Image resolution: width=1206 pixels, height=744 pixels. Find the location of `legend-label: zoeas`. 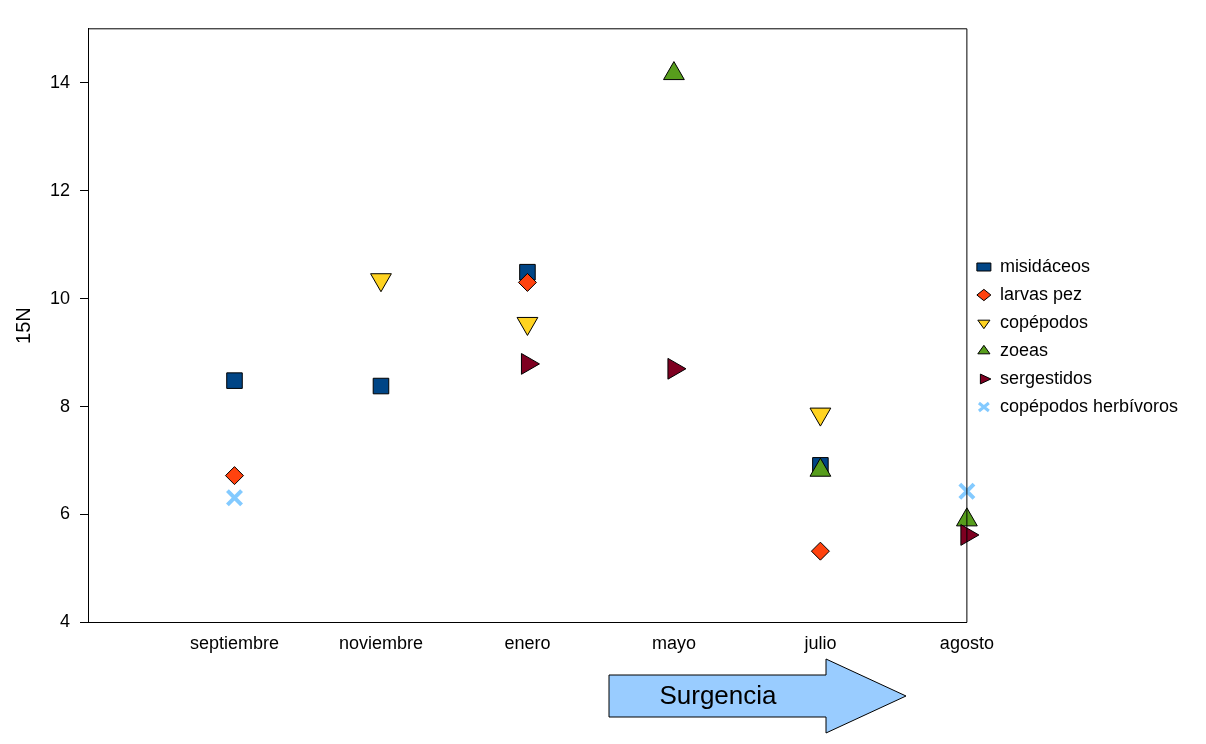

legend-label: zoeas is located at coordinates (1023, 349).